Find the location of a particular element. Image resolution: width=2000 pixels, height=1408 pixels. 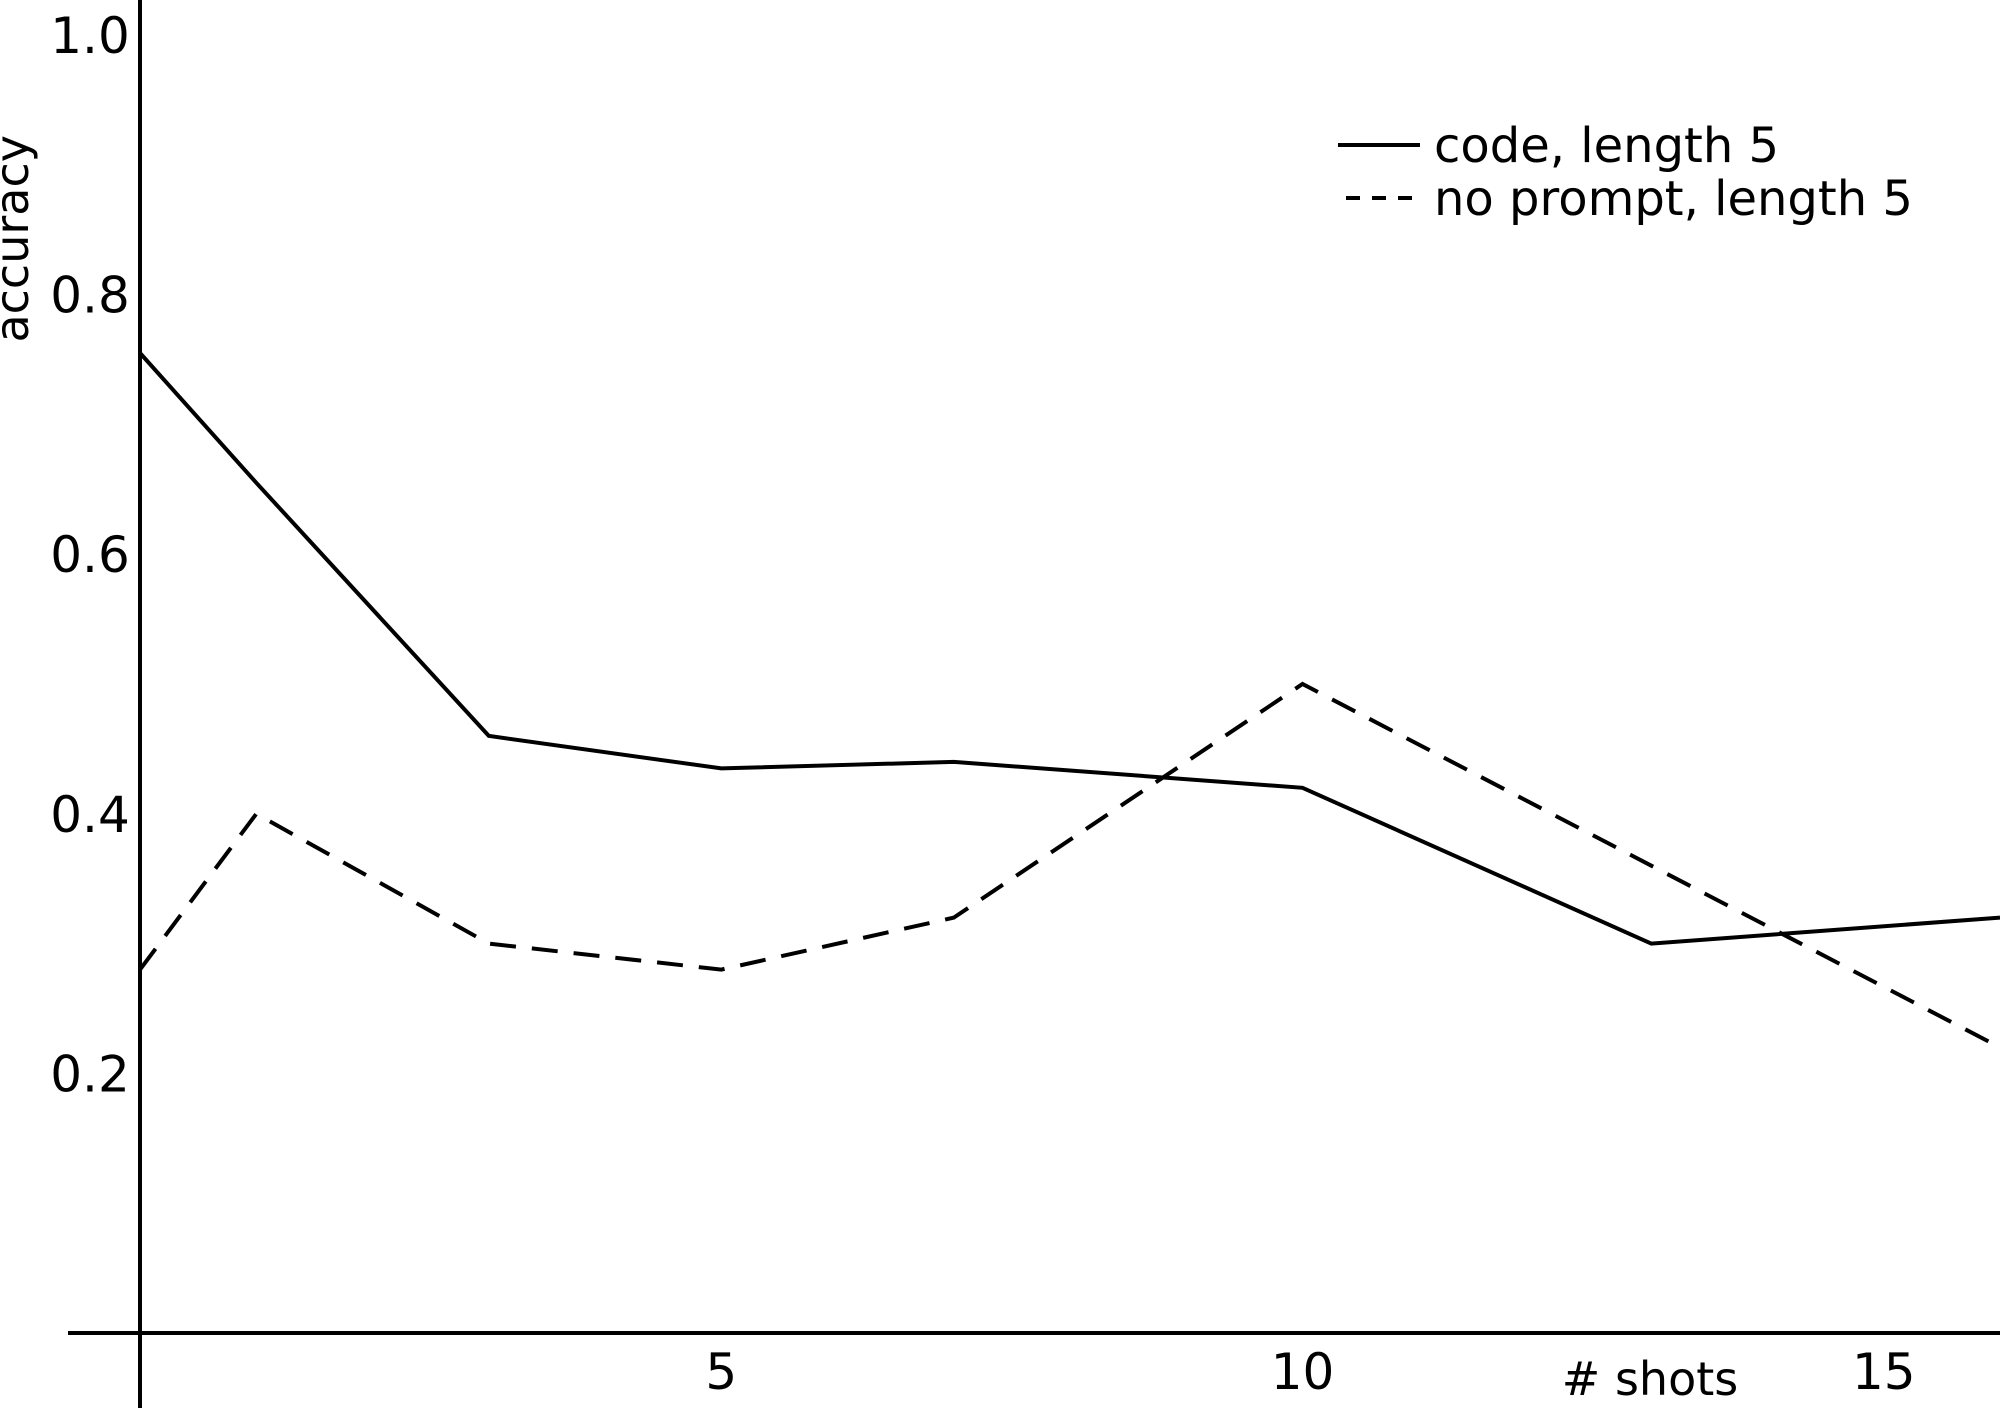

y-tick-label: 1.0 is located at coordinates (90, 36).